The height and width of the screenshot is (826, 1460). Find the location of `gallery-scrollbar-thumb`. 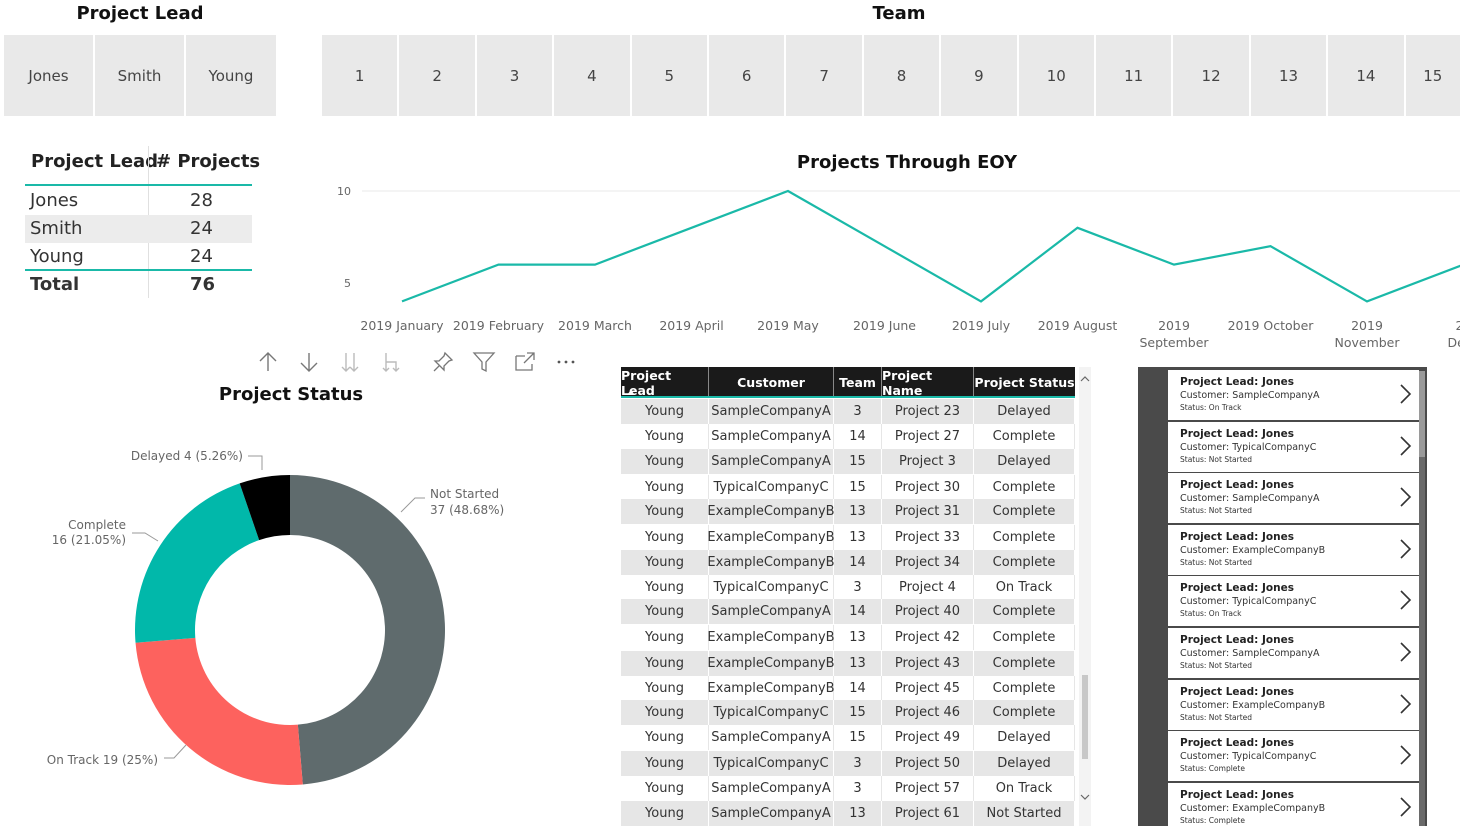

gallery-scrollbar-thumb is located at coordinates (1422, 414).